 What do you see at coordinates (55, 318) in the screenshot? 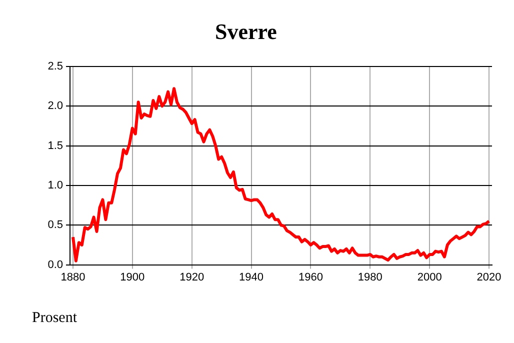
I see `y-axis-title: Prosent` at bounding box center [55, 318].